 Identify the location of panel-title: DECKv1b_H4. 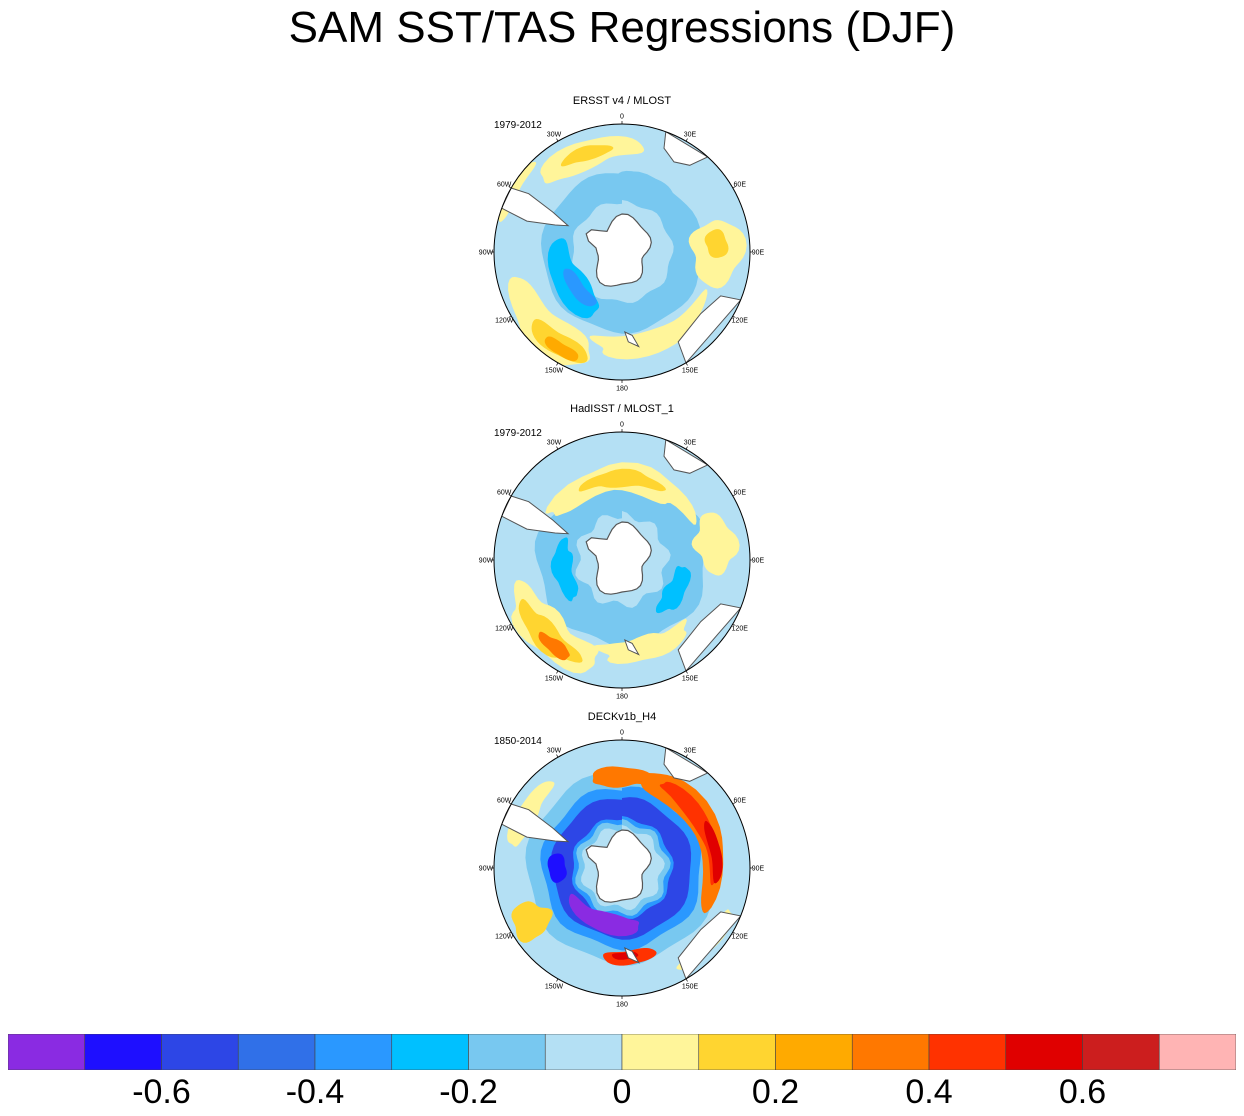
(622, 717).